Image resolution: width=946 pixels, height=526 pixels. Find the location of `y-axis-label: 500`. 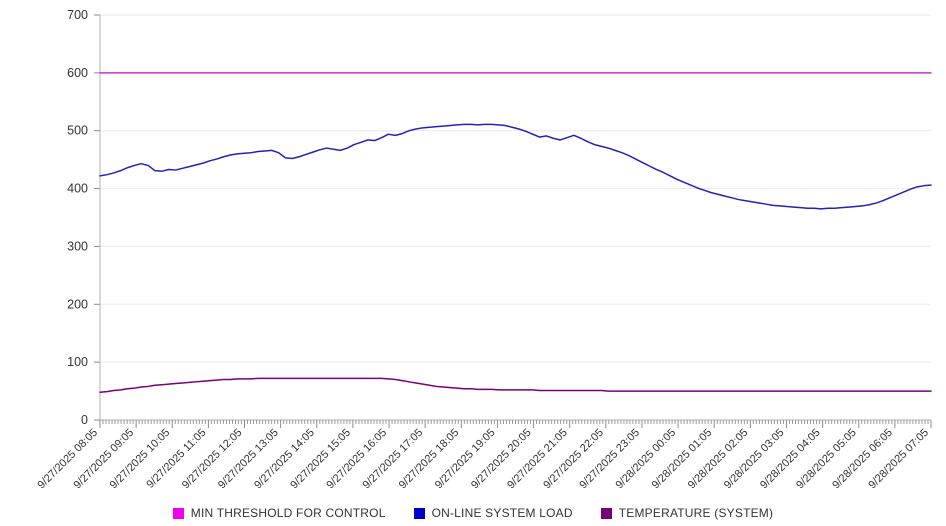

y-axis-label: 500 is located at coordinates (77, 131).